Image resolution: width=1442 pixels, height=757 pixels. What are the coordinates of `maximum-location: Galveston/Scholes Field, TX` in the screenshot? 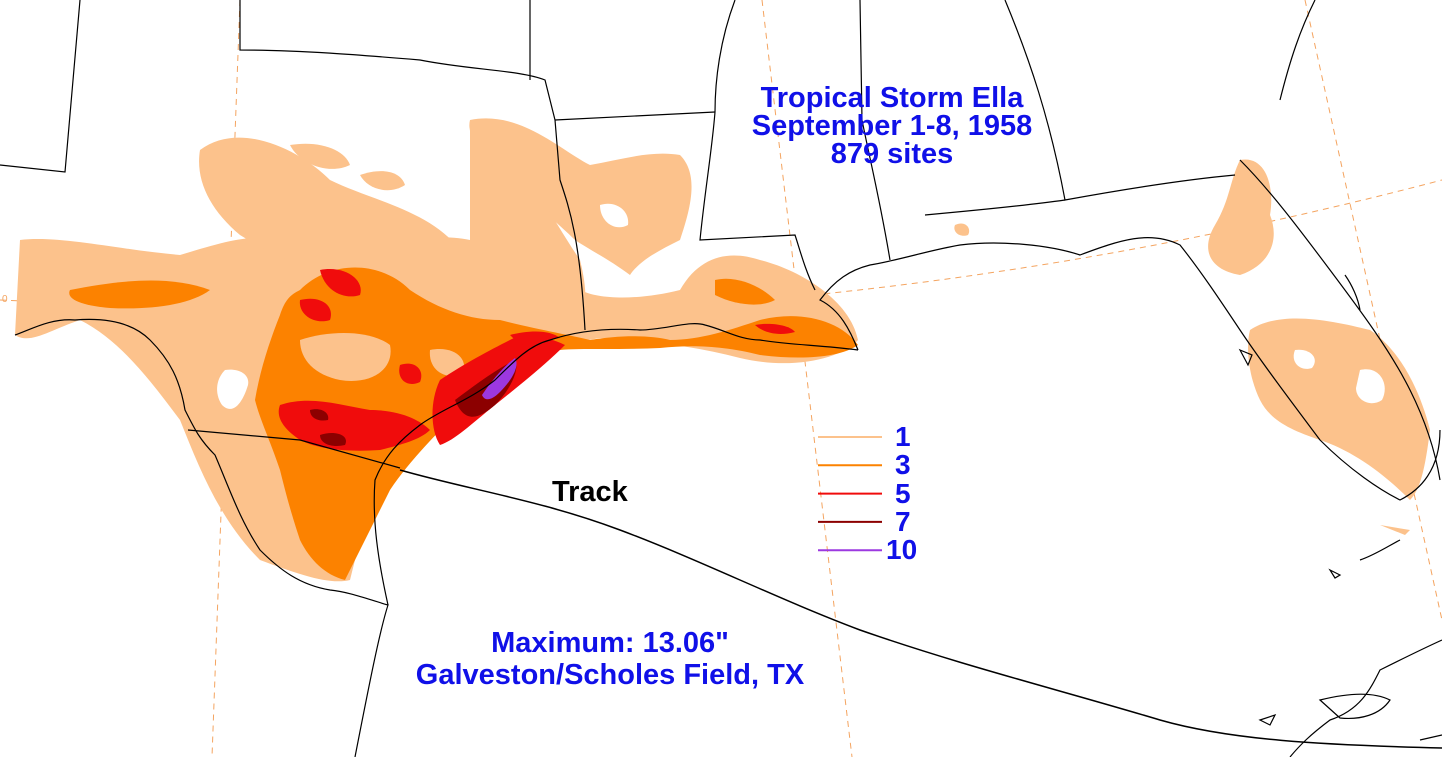 It's located at (610, 675).